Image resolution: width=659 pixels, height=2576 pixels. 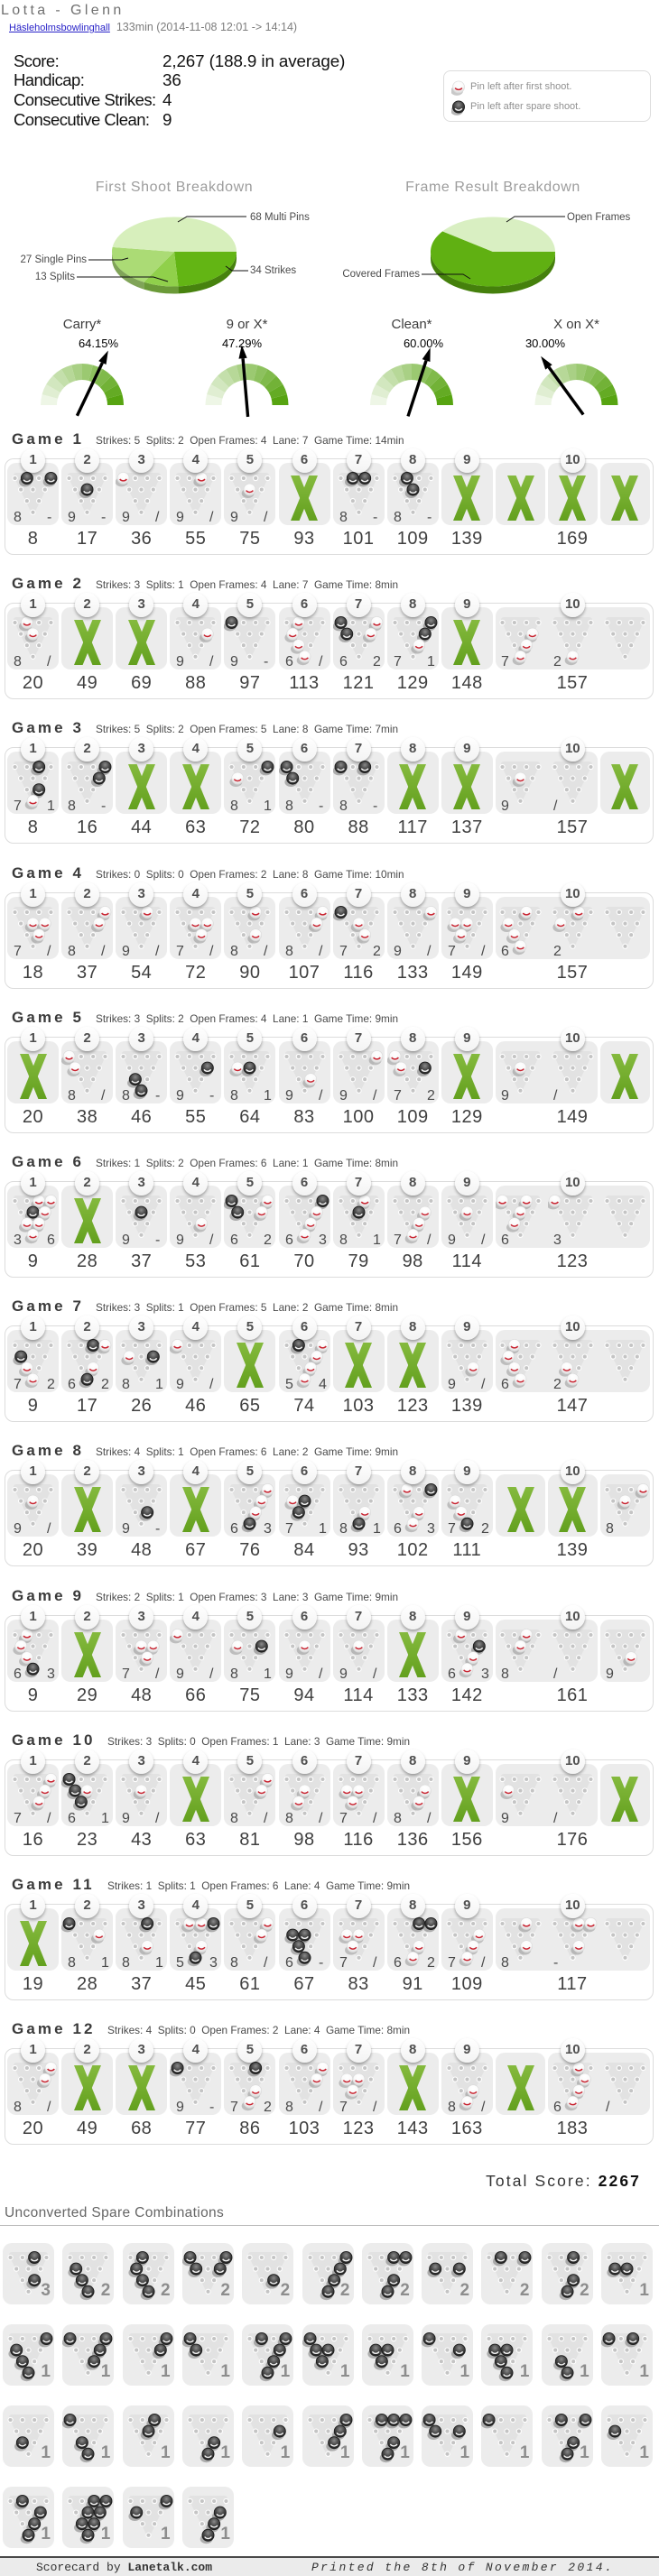 I want to click on svg-text: 27 Single Pins, so click(x=54, y=259).